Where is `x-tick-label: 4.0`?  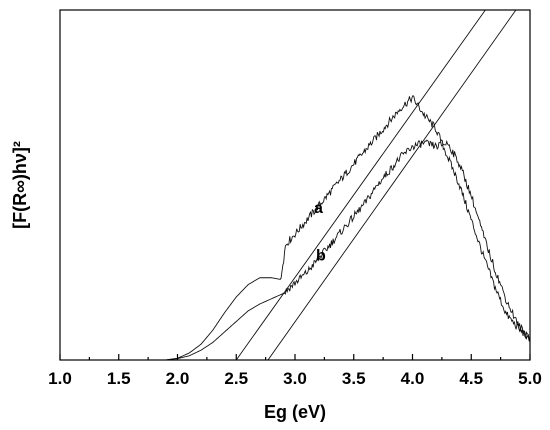
x-tick-label: 4.0 is located at coordinates (413, 378).